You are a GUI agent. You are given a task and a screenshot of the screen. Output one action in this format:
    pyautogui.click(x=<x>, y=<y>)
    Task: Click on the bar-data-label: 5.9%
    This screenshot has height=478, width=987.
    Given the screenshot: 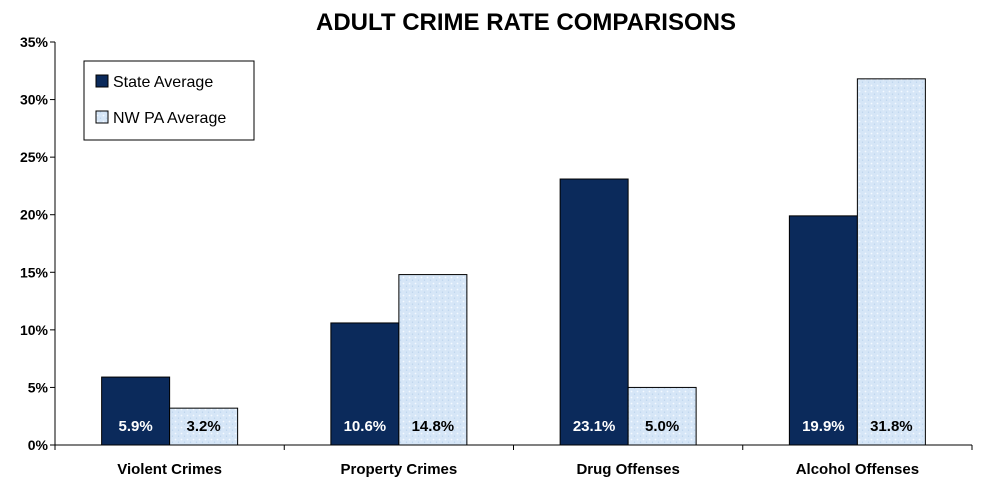 What is the action you would take?
    pyautogui.click(x=136, y=426)
    